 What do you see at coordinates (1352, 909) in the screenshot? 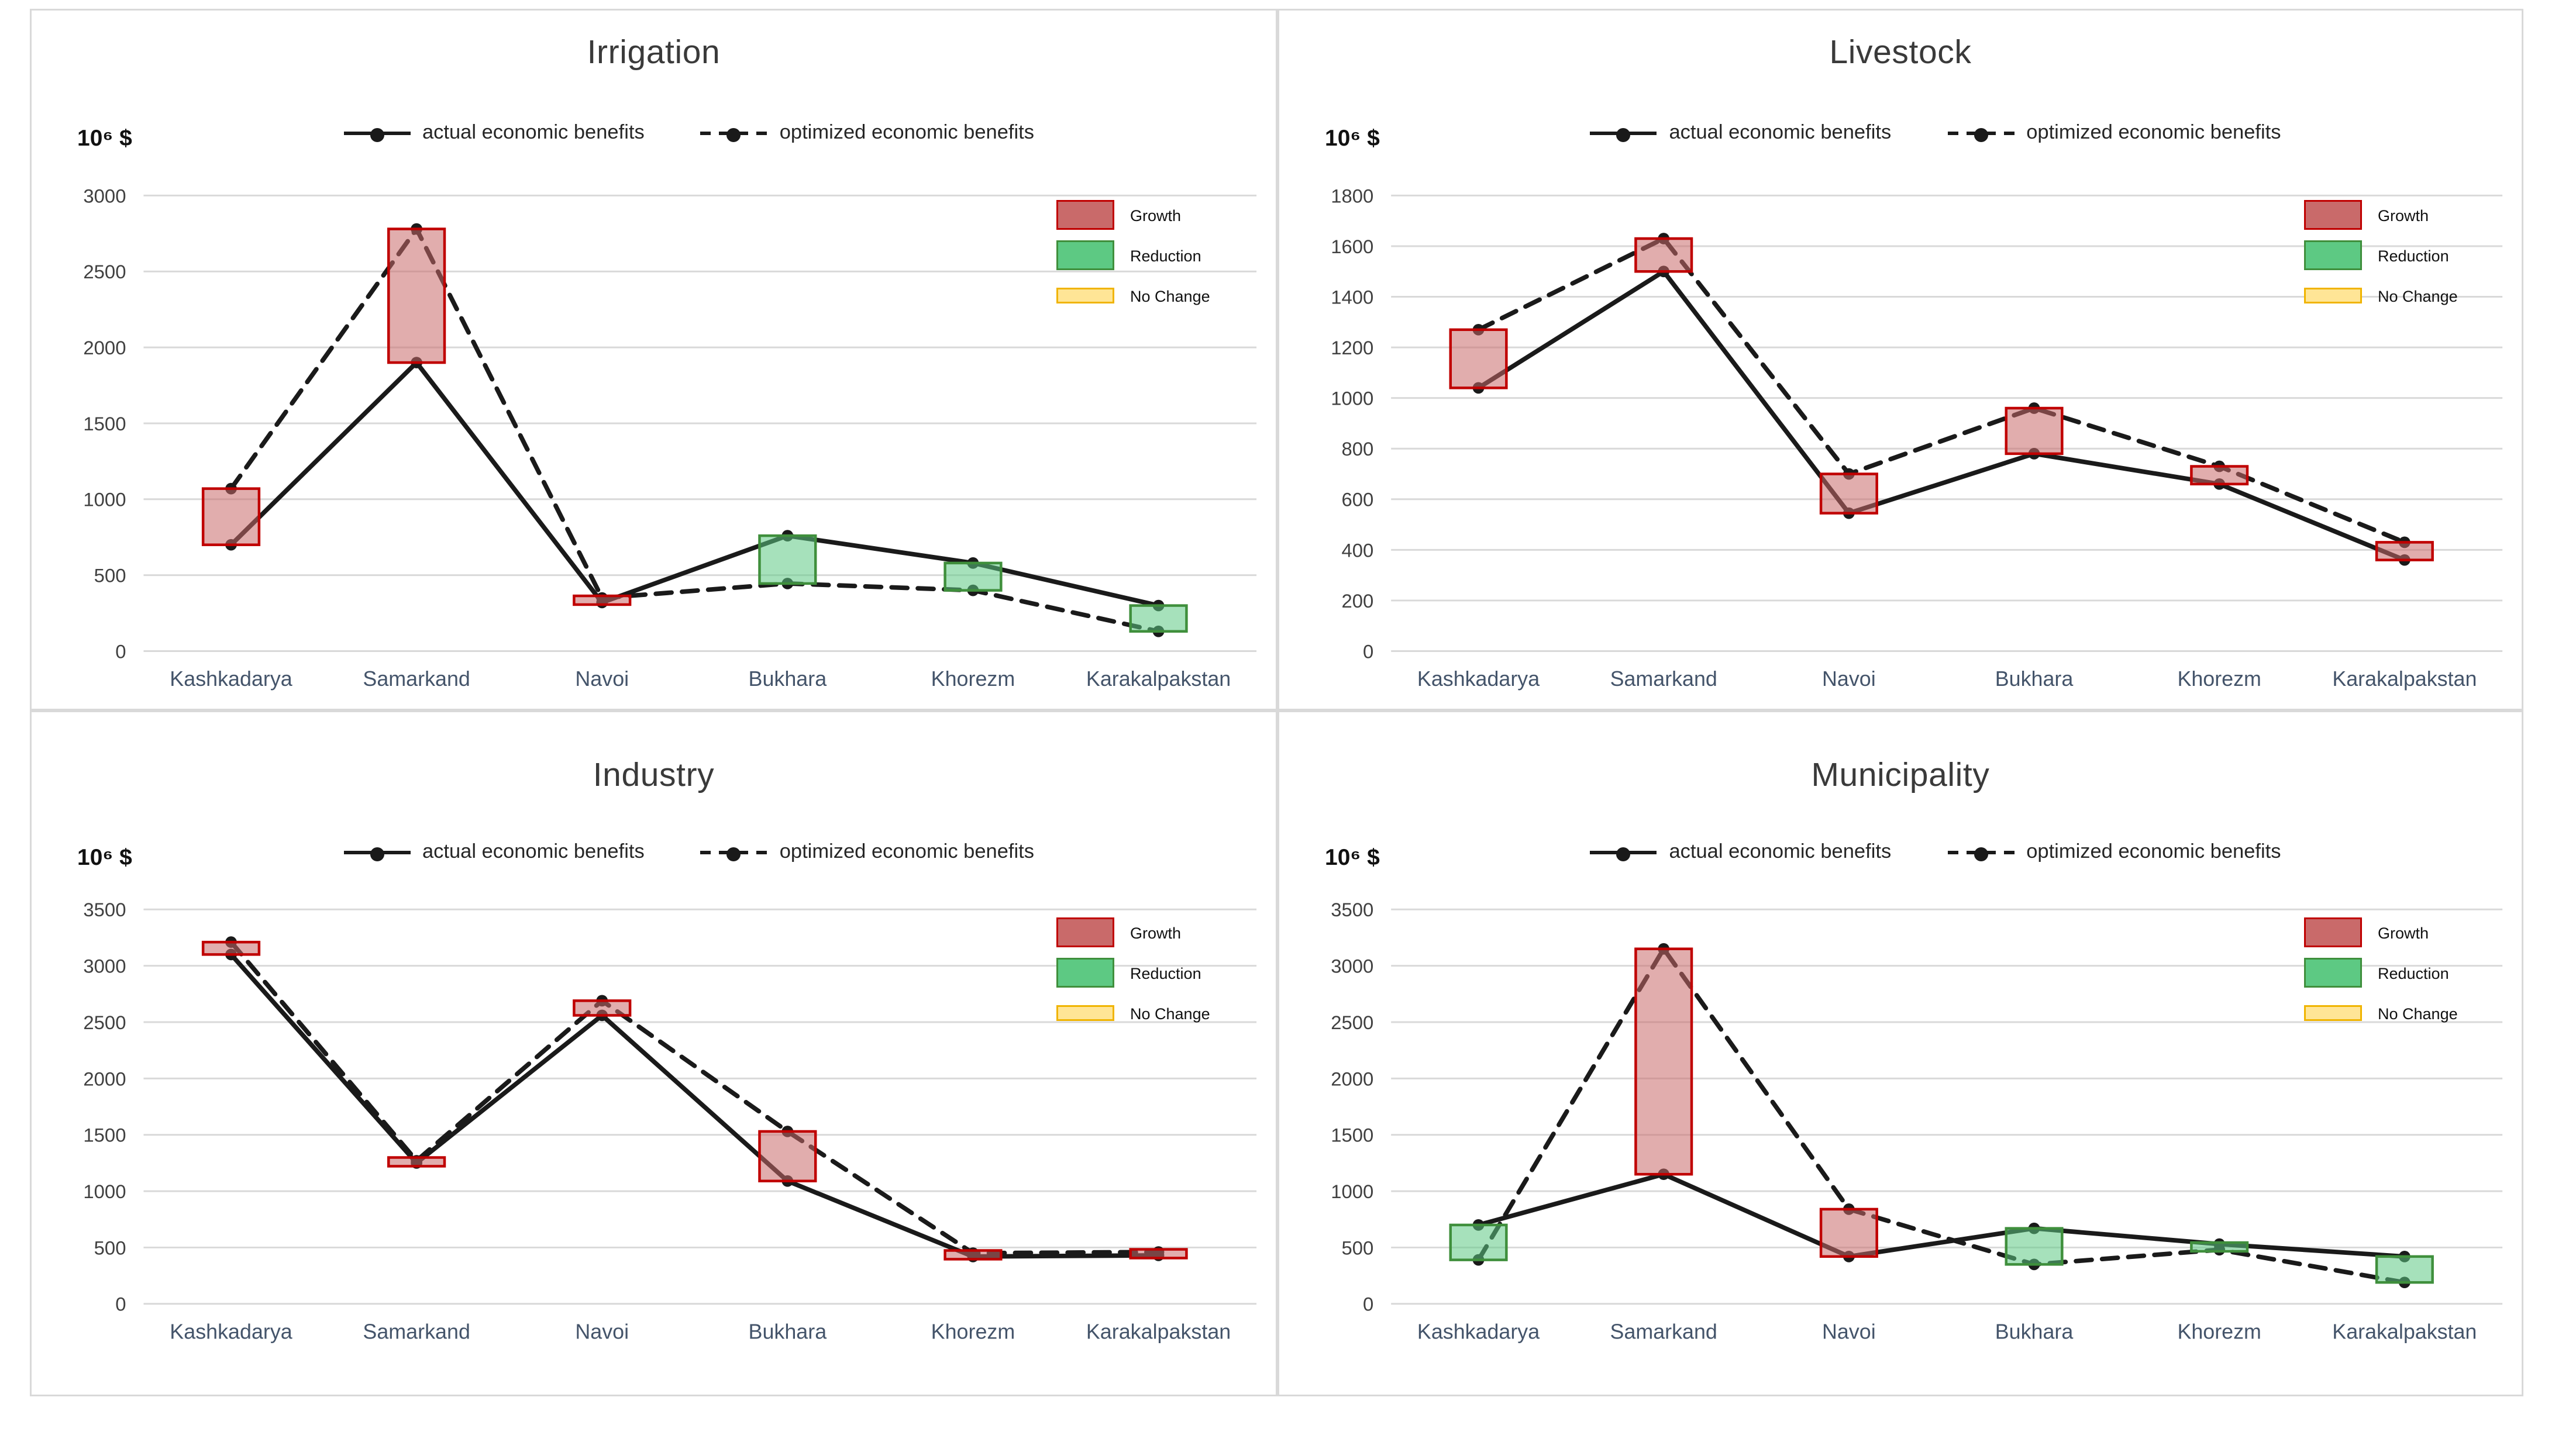
I see `svg-text: 3500` at bounding box center [1352, 909].